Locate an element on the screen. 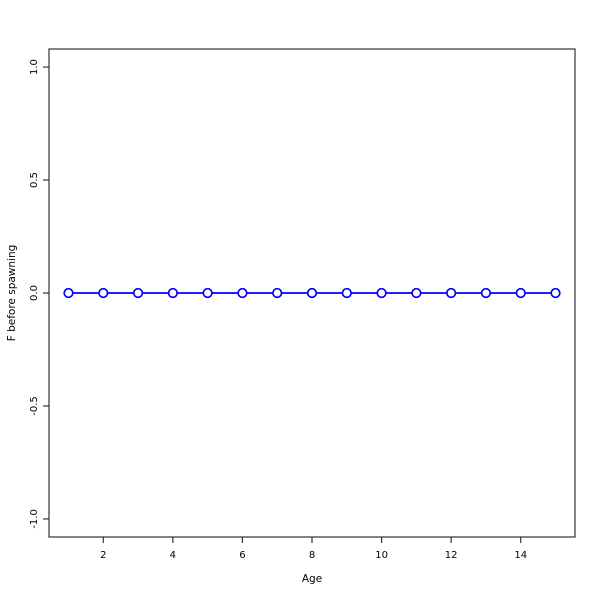 This screenshot has width=600, height=600. y-tick-label: 0.0 is located at coordinates (34, 293).